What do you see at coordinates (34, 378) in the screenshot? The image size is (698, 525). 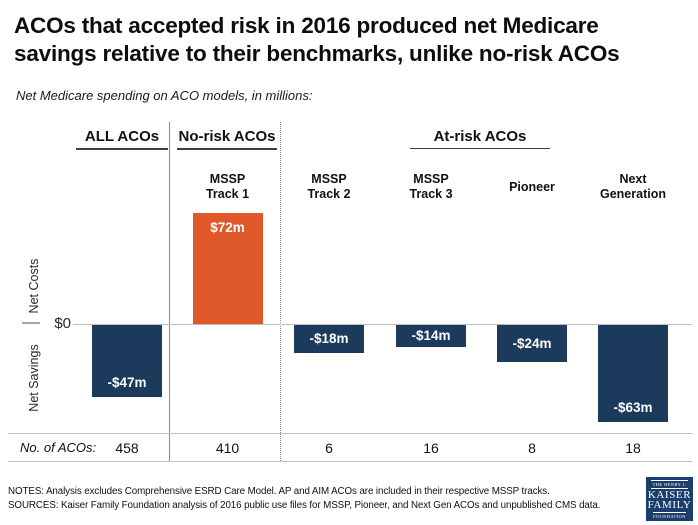 I see `axis-label-net-savings: Net Savings` at bounding box center [34, 378].